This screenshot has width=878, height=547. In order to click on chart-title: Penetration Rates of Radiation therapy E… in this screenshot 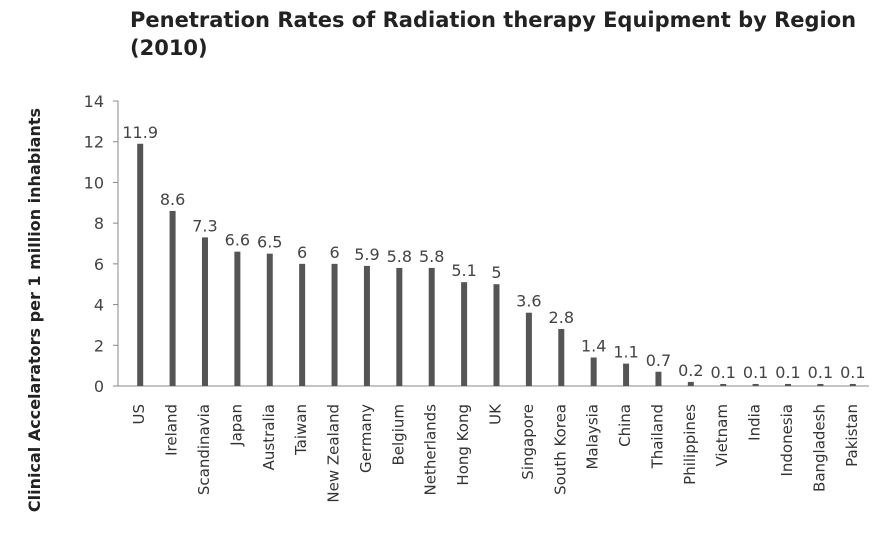, I will do `click(493, 34)`.